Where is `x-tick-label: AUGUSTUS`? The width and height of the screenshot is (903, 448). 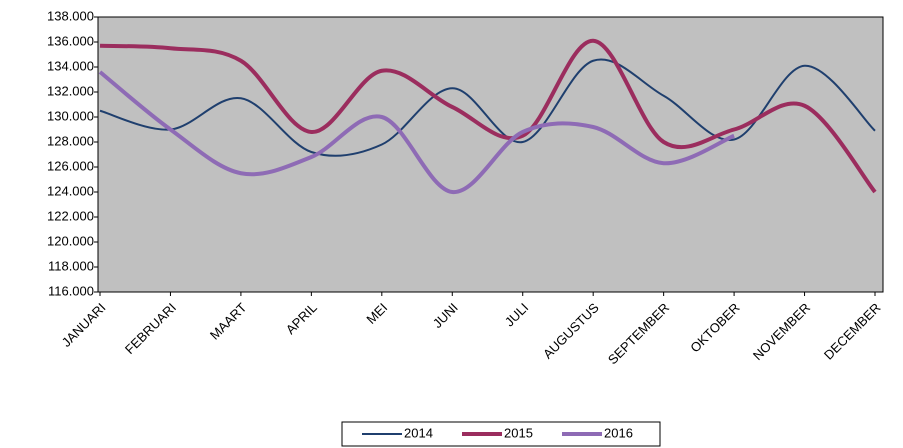 x-tick-label: AUGUSTUS is located at coordinates (571, 331).